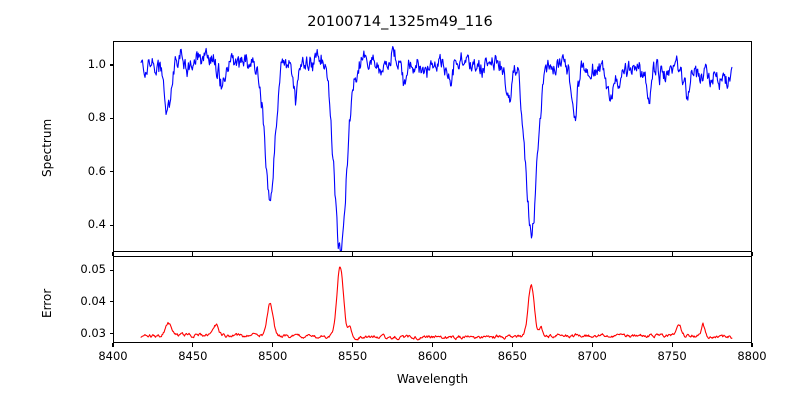 The width and height of the screenshot is (800, 400). What do you see at coordinates (96, 117) in the screenshot?
I see `spectrum-y-tick-label: 0.8` at bounding box center [96, 117].